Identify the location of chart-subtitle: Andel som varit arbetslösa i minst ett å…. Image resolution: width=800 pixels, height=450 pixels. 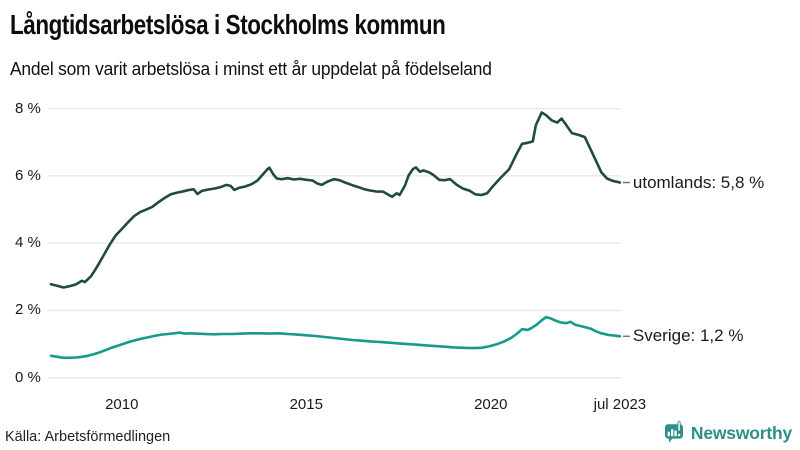
(251, 68).